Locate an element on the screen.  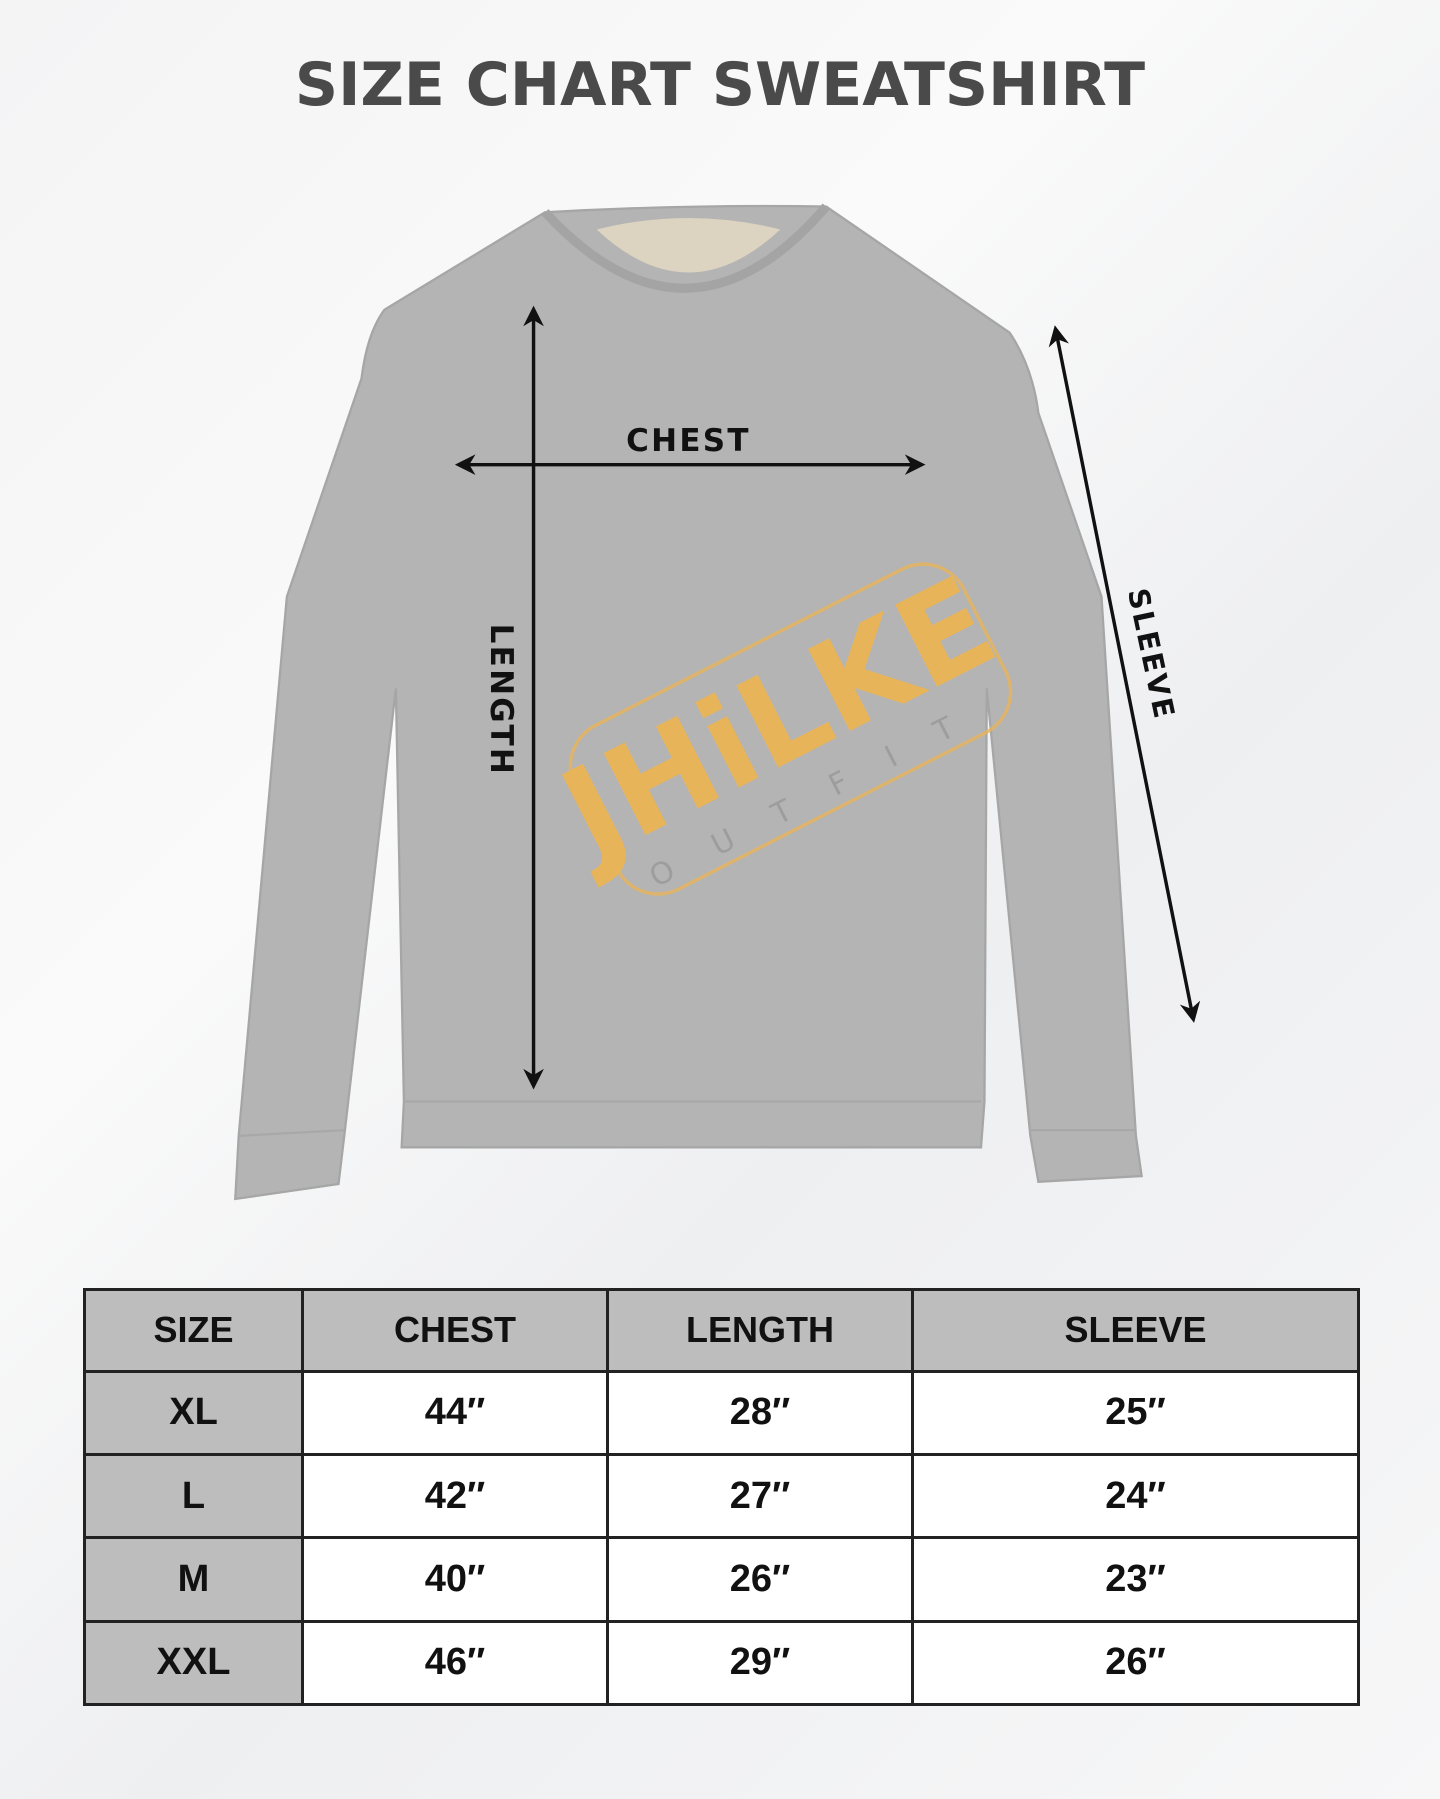
length-label: LENGTH is located at coordinates (501, 700).